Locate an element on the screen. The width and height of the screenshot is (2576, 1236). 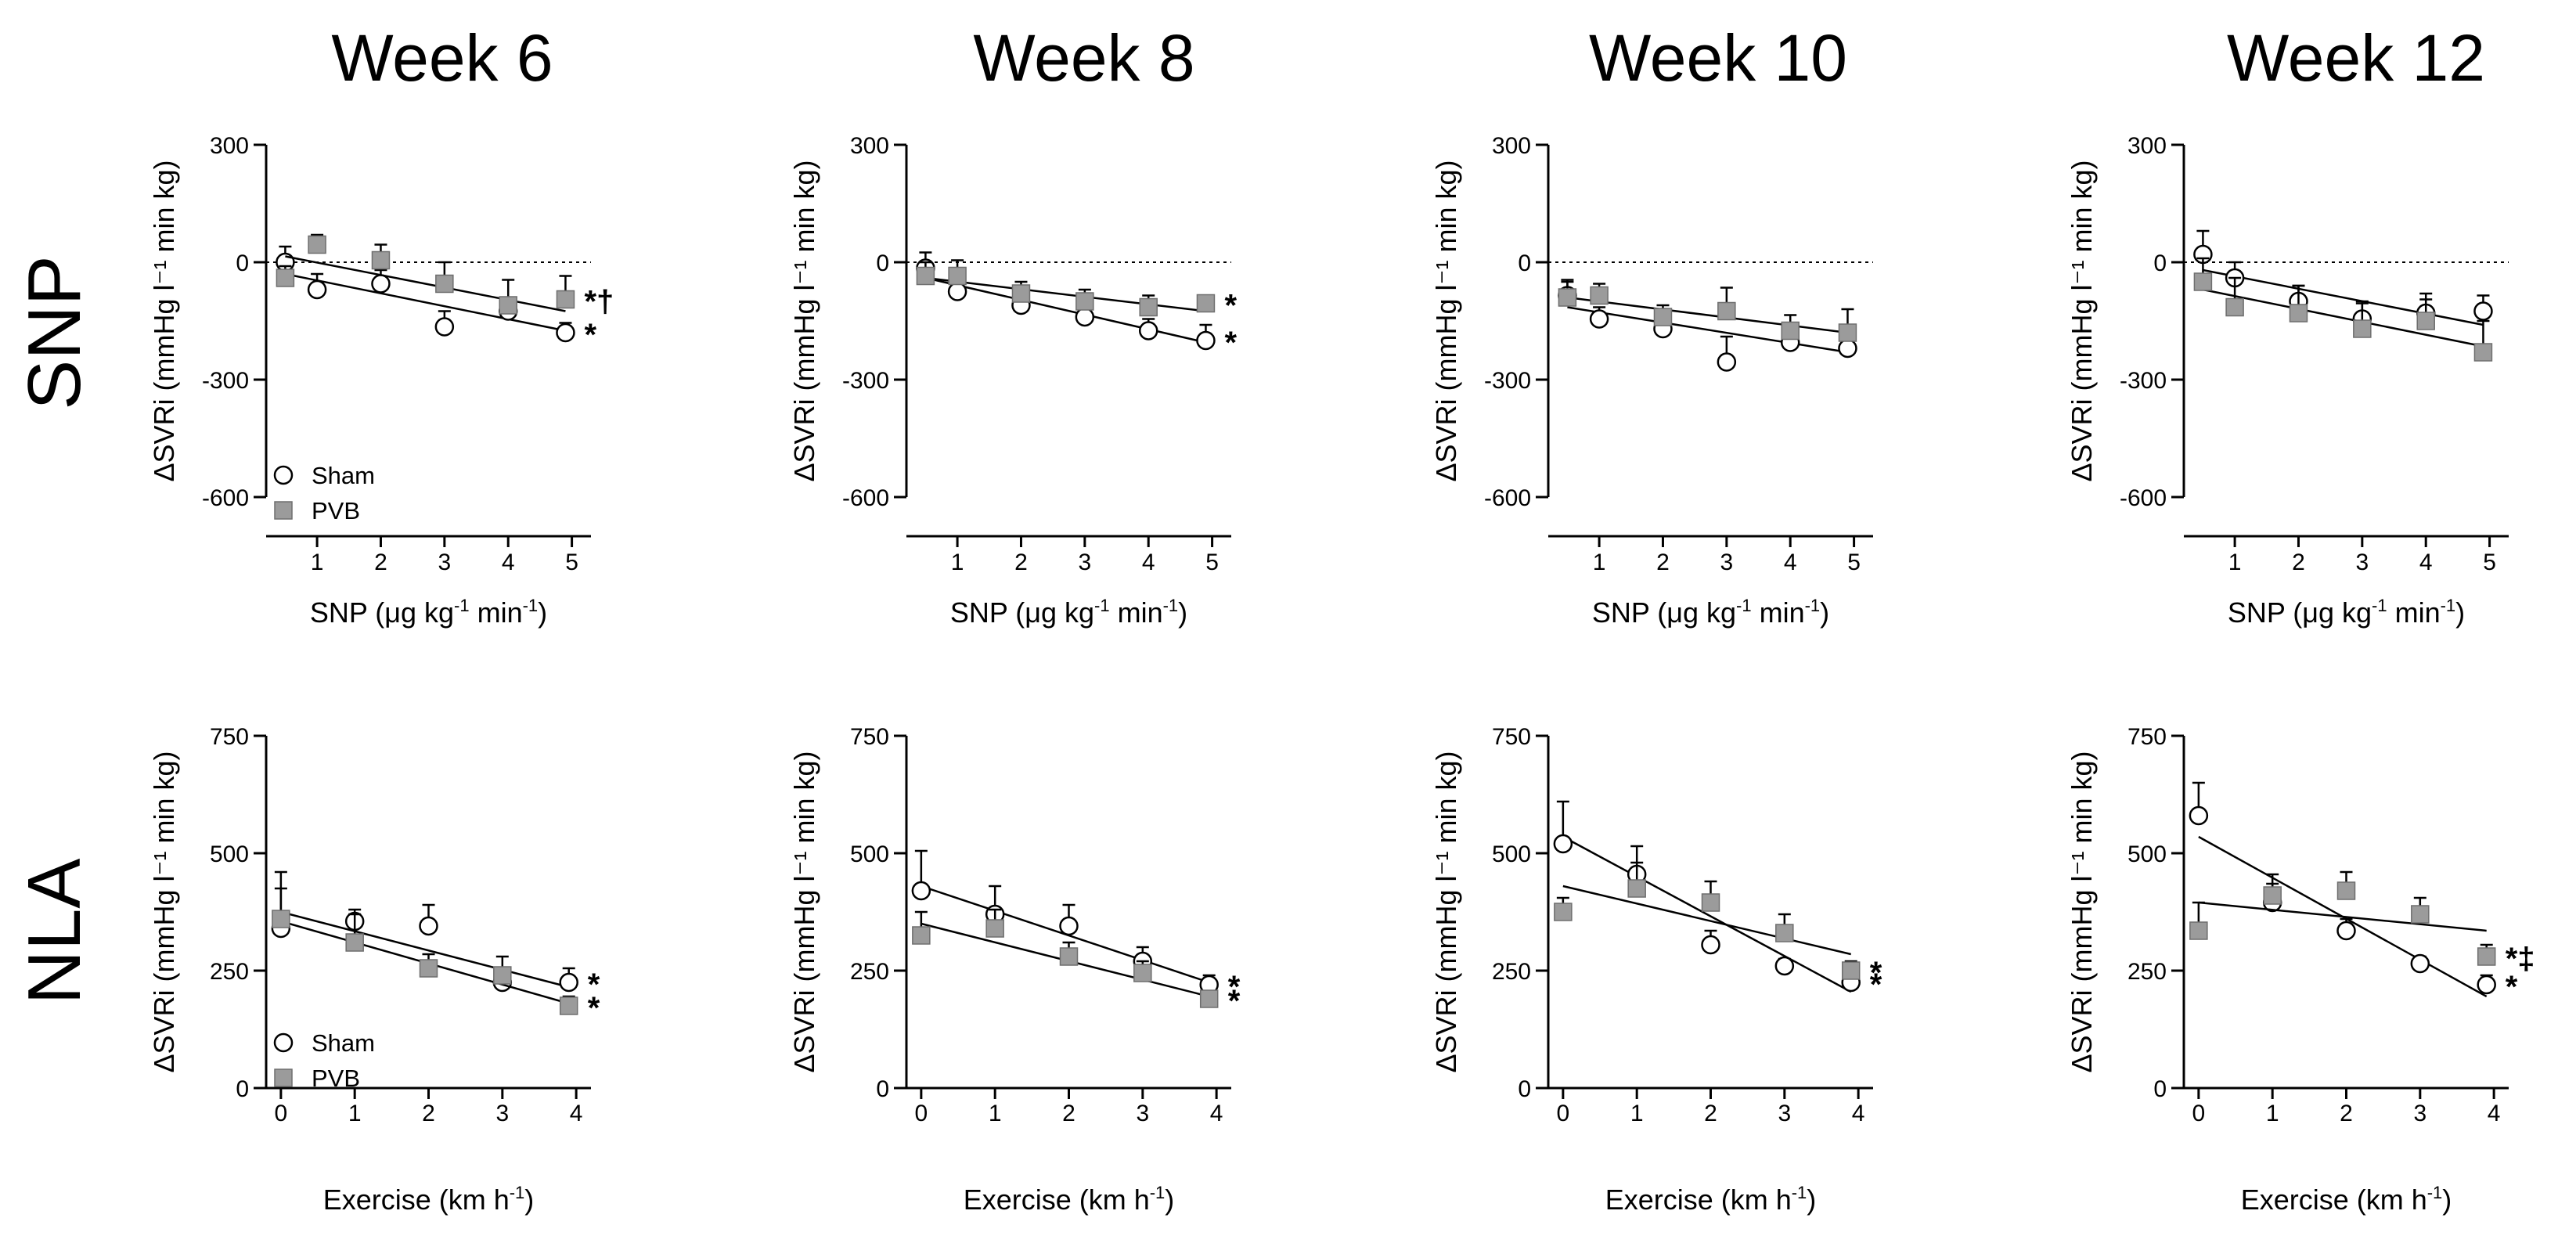
x-tick-label: 5 is located at coordinates (1854, 562).